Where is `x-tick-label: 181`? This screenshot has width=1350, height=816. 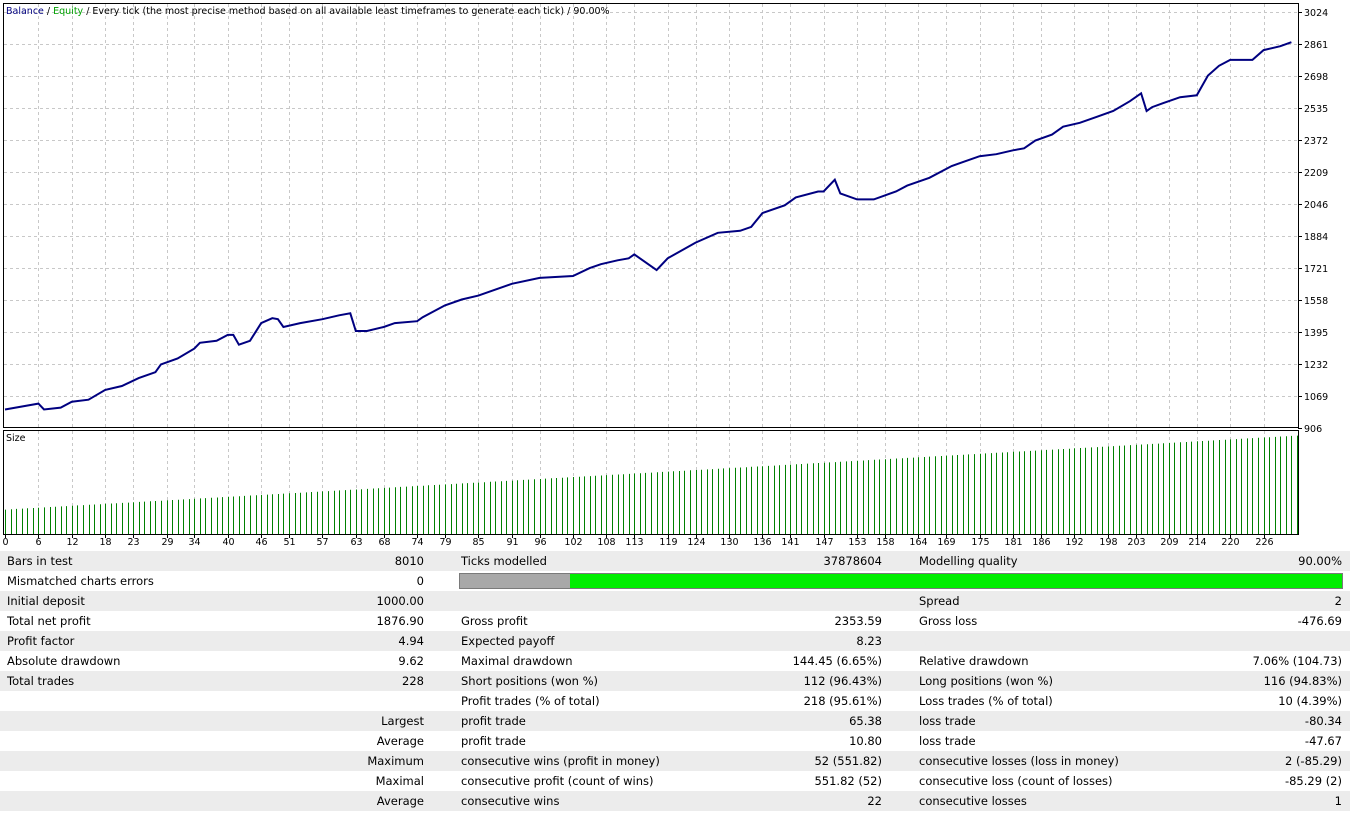
x-tick-label: 181 is located at coordinates (1013, 542).